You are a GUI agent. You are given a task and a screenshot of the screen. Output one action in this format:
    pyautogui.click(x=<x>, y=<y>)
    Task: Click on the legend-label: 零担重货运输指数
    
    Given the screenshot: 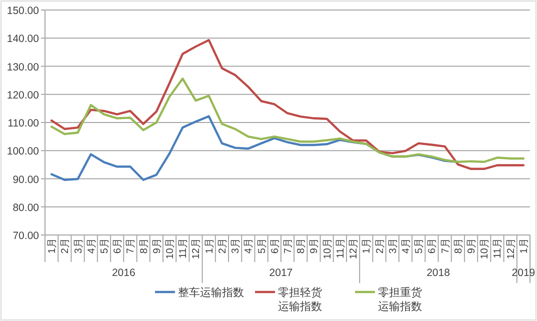 What is the action you would take?
    pyautogui.click(x=400, y=299)
    